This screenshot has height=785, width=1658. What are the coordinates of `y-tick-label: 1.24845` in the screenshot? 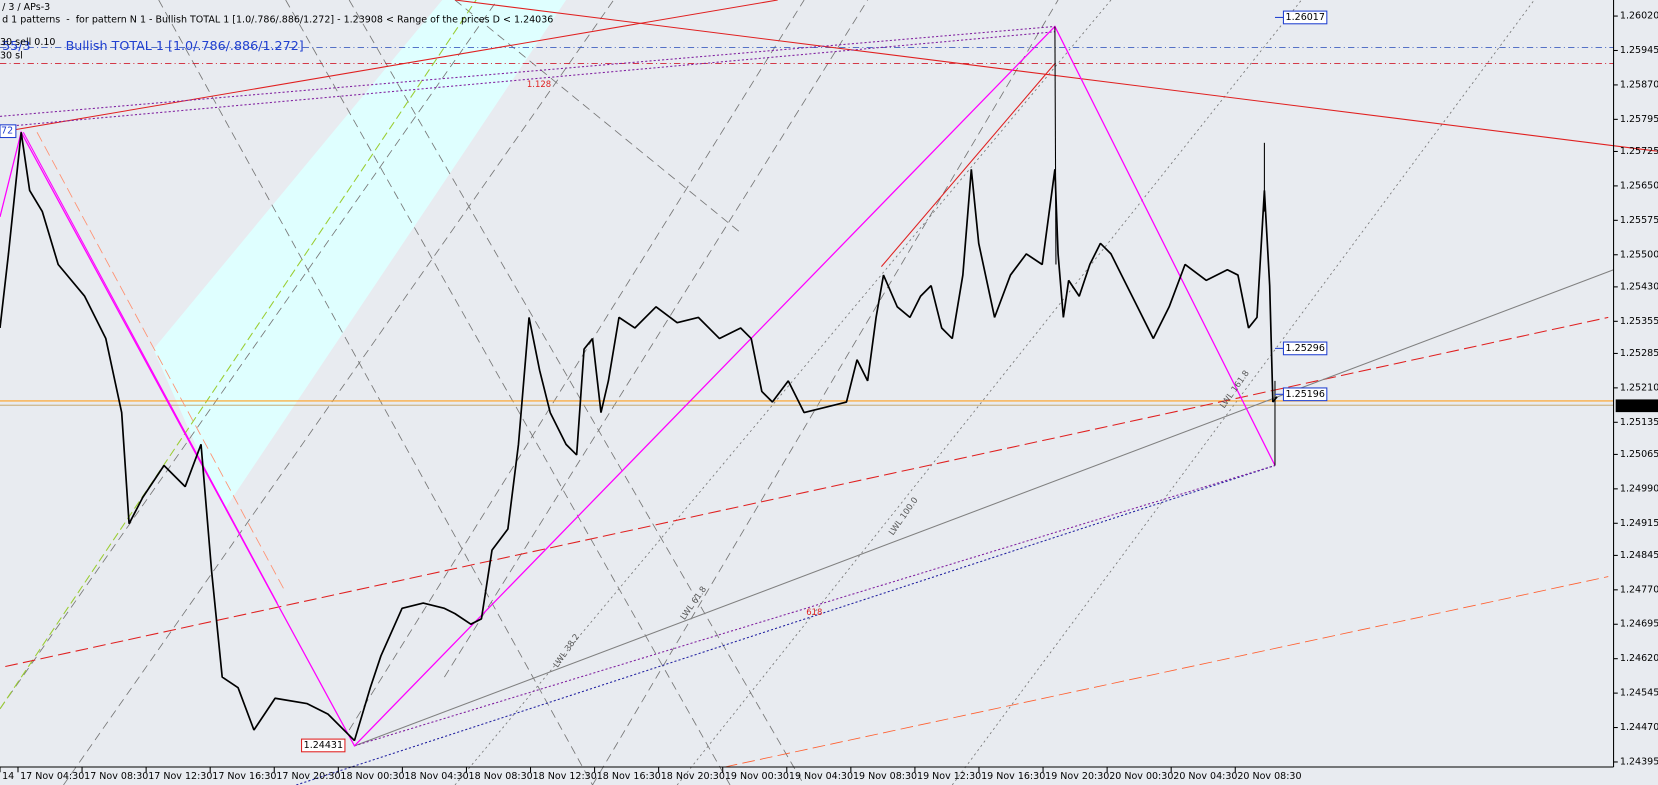 It's located at (1639, 555).